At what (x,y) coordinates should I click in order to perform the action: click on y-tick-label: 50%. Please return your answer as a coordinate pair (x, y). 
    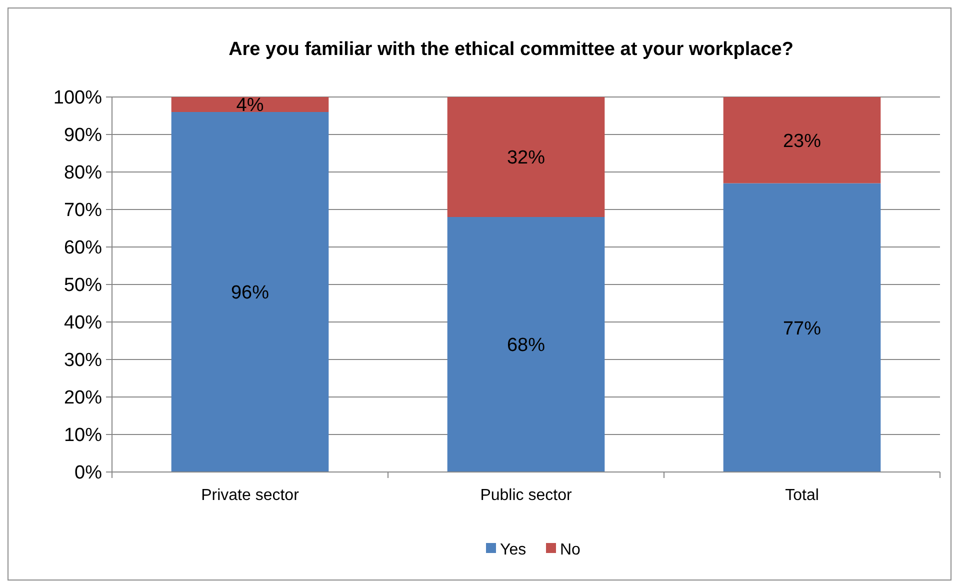
    Looking at the image, I should click on (83, 285).